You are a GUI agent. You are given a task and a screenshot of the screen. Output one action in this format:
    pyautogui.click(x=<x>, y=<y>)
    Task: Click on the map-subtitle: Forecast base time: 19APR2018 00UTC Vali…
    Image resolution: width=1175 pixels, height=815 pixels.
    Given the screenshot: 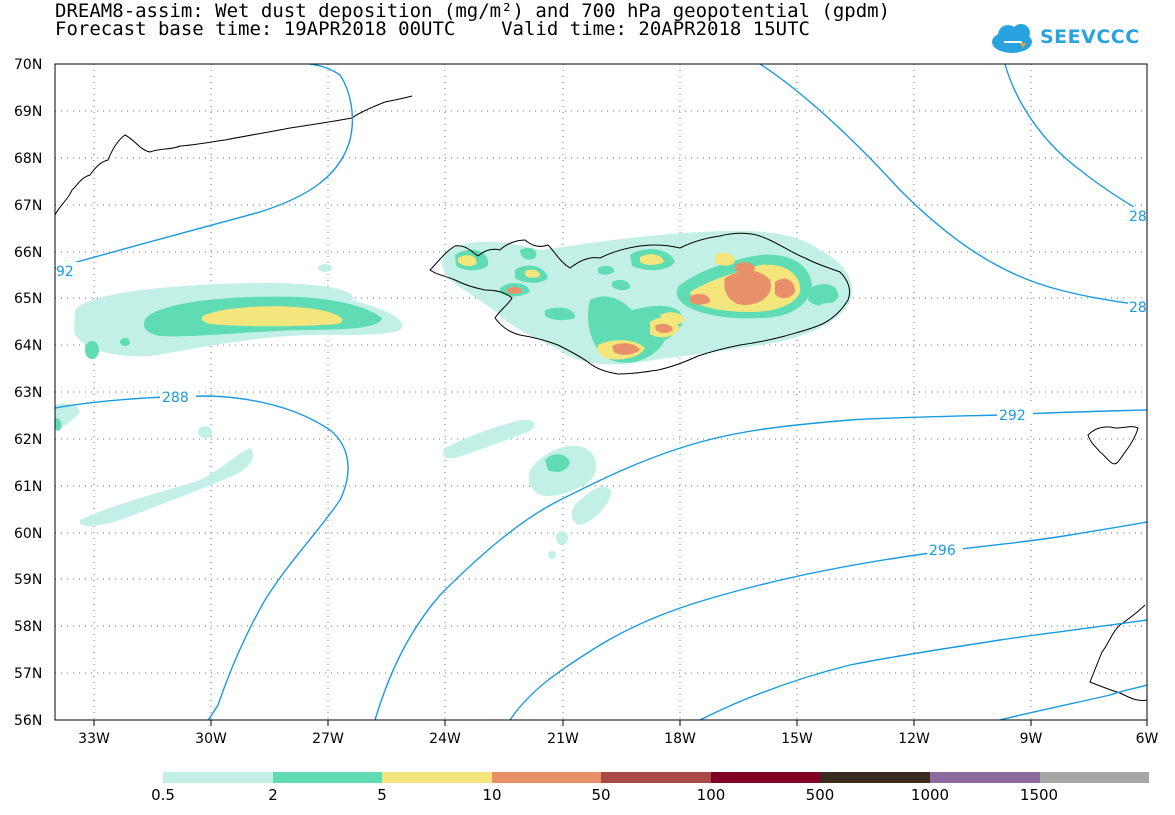 What is the action you would take?
    pyautogui.click(x=432, y=29)
    